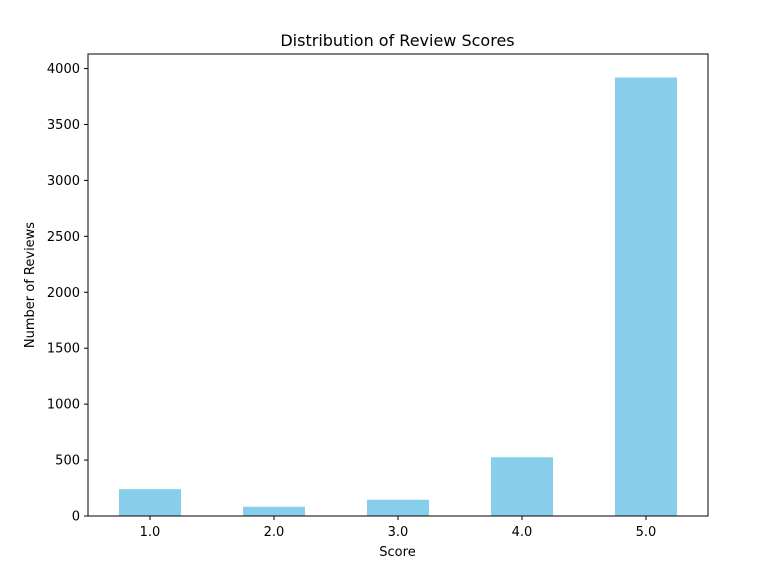 This screenshot has width=768, height=579. I want to click on y-axis: 0 500 1000 1500 2000 2500 3000 3500 4000, so click(67, 293).